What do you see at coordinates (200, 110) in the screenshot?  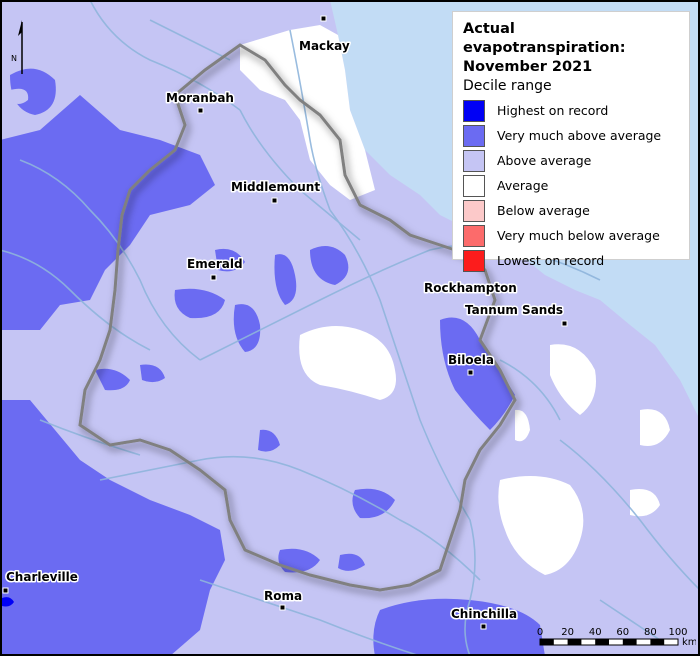 I see `town-marker-moranbah` at bounding box center [200, 110].